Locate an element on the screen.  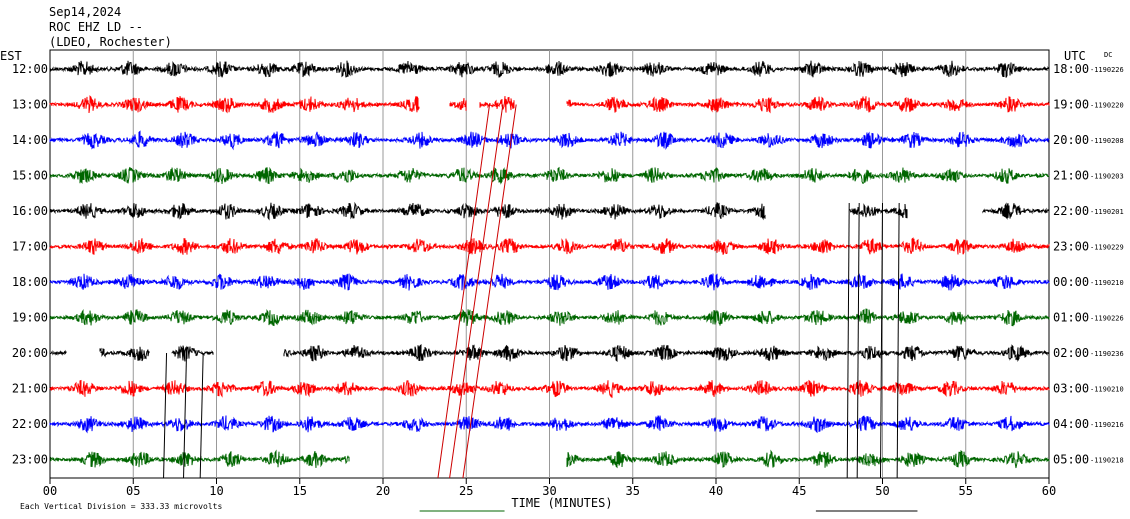
x-tick-label: 10 is located at coordinates (216, 491).